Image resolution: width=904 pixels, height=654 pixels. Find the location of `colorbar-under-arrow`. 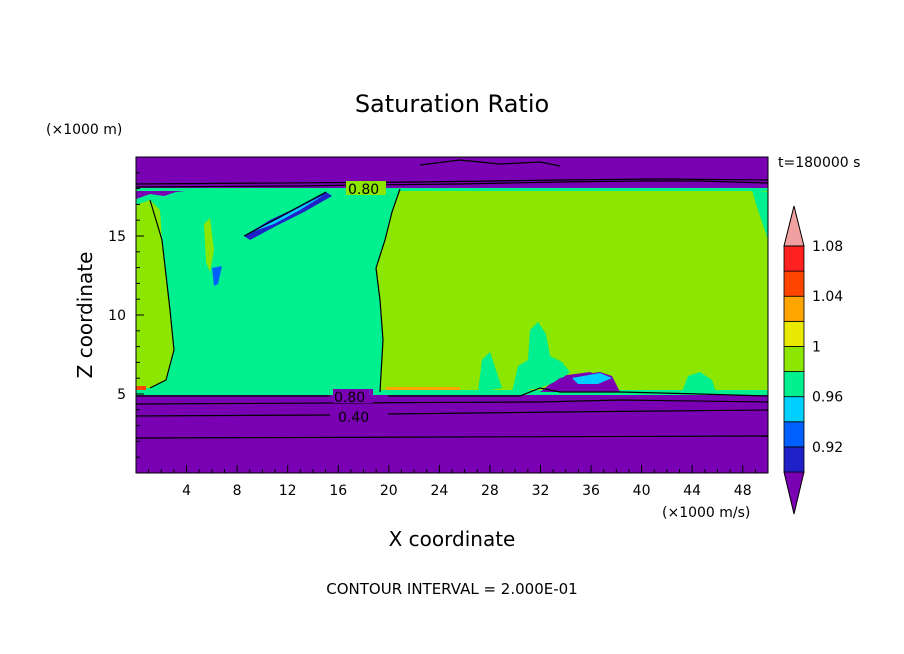

colorbar-under-arrow is located at coordinates (794, 493).